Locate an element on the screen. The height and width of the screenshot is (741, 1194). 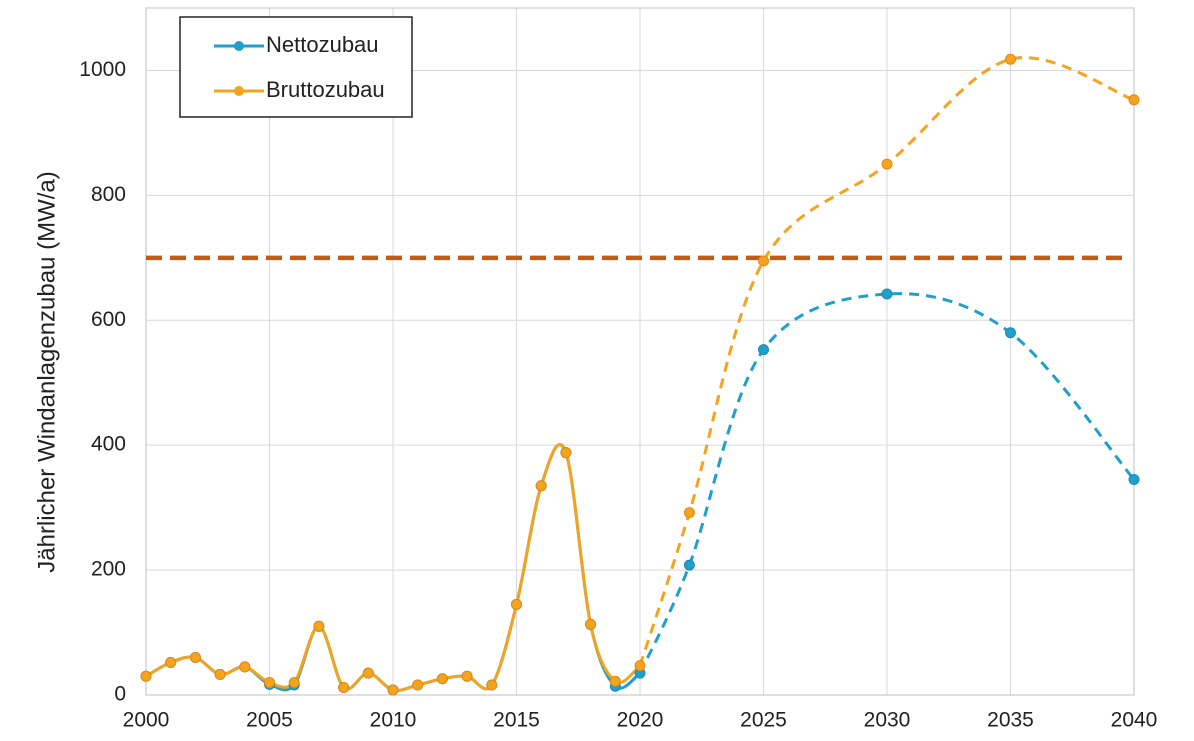
x-tick-label: 2010 is located at coordinates (393, 720).